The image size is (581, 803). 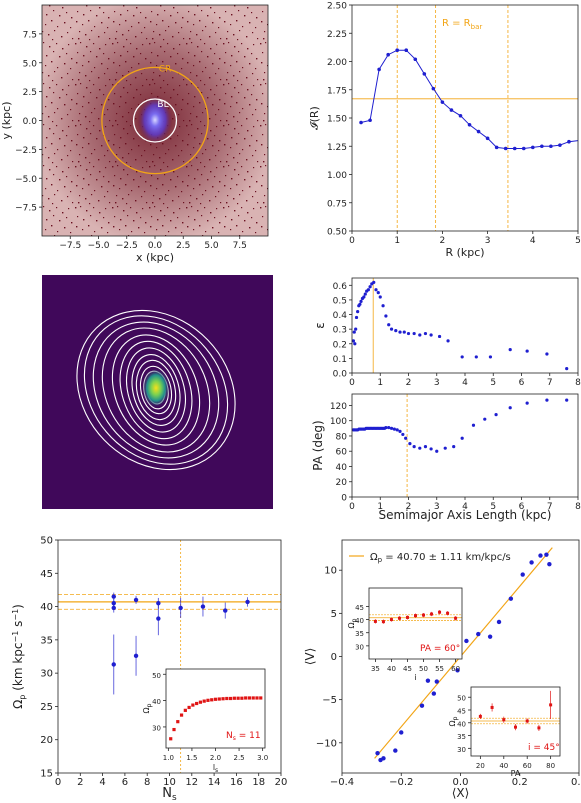 I want to click on cr-label: CR, so click(x=165, y=69).